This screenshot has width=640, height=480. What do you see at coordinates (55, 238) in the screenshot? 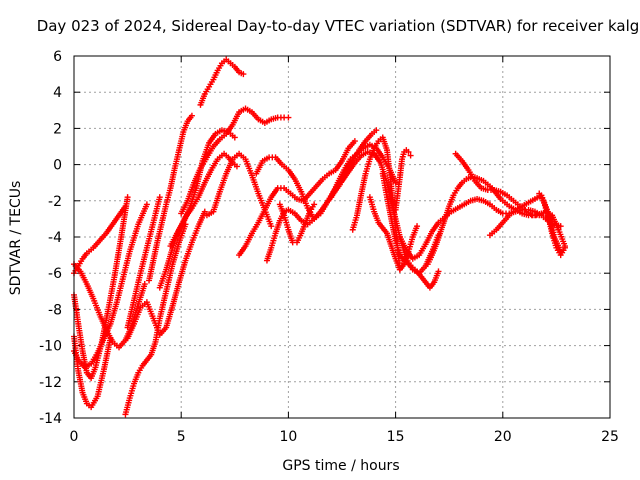
I see `y-tick-label: -4` at bounding box center [55, 238].